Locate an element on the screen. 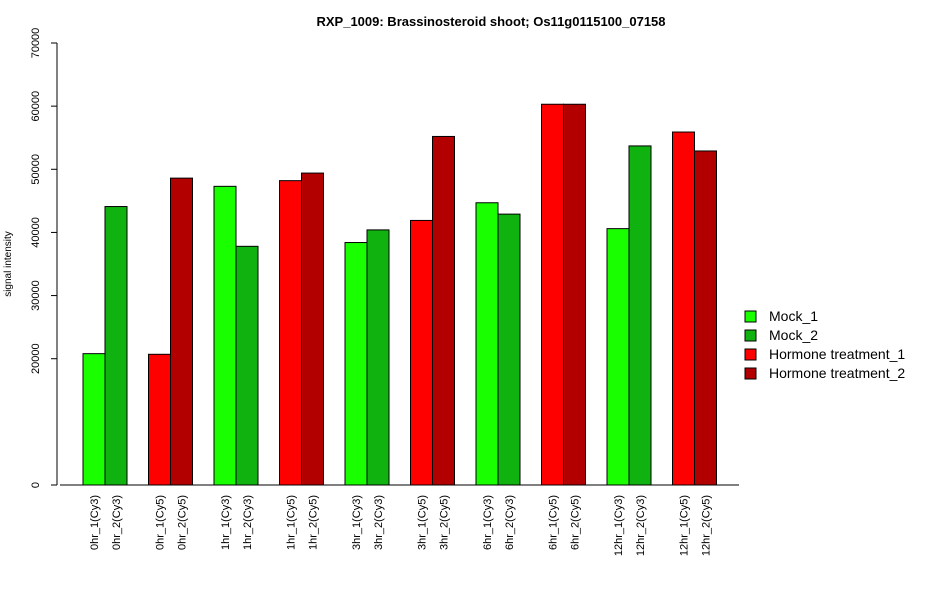 This screenshot has width=950, height=600. y-tick-label: 40000 is located at coordinates (36, 232).